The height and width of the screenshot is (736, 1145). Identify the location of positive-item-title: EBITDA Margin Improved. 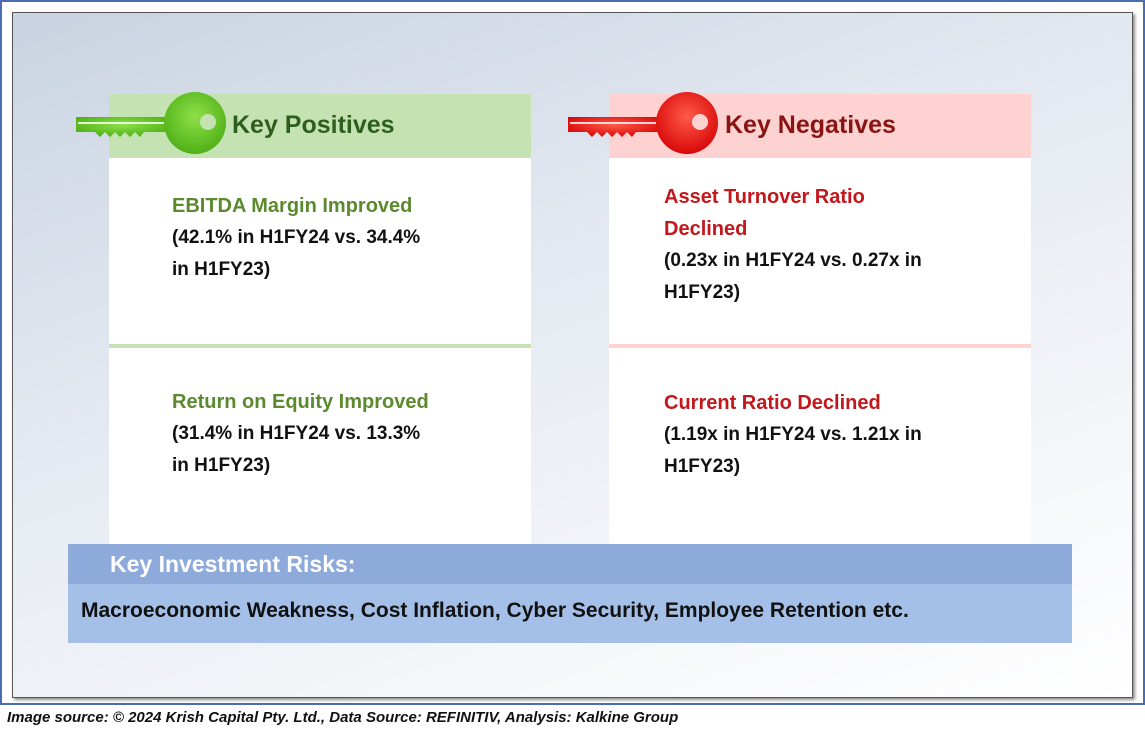
(292, 206).